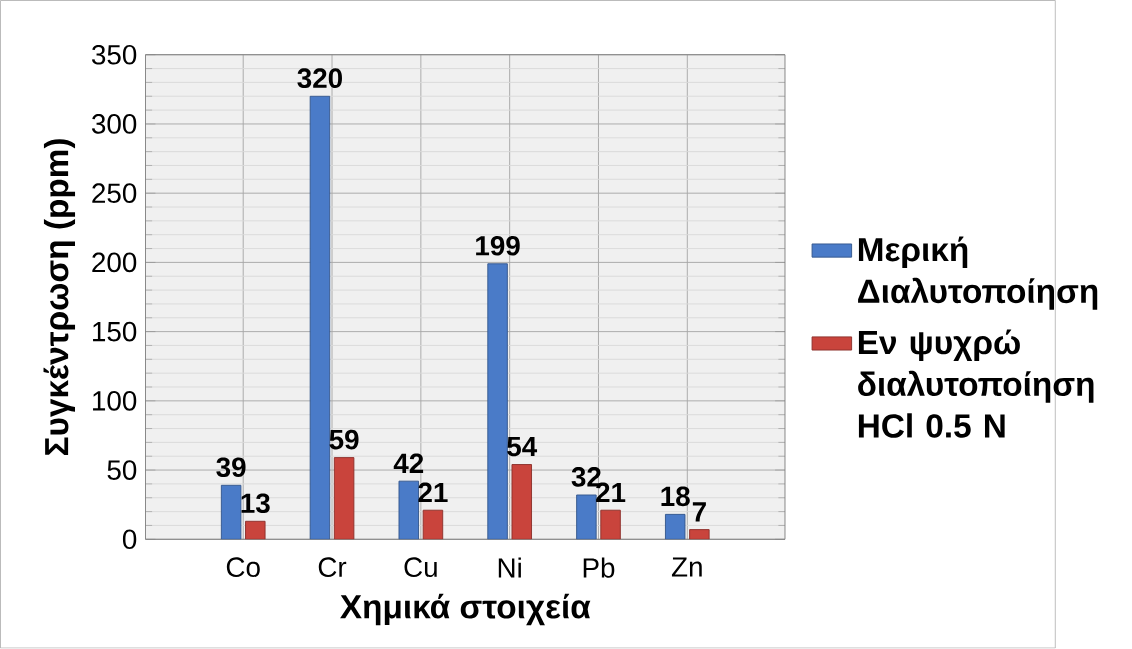 This screenshot has height=649, width=1132. Describe the element at coordinates (59, 297) in the screenshot. I see `y-axis-title: Συγκέντρωση (ppm)` at that location.